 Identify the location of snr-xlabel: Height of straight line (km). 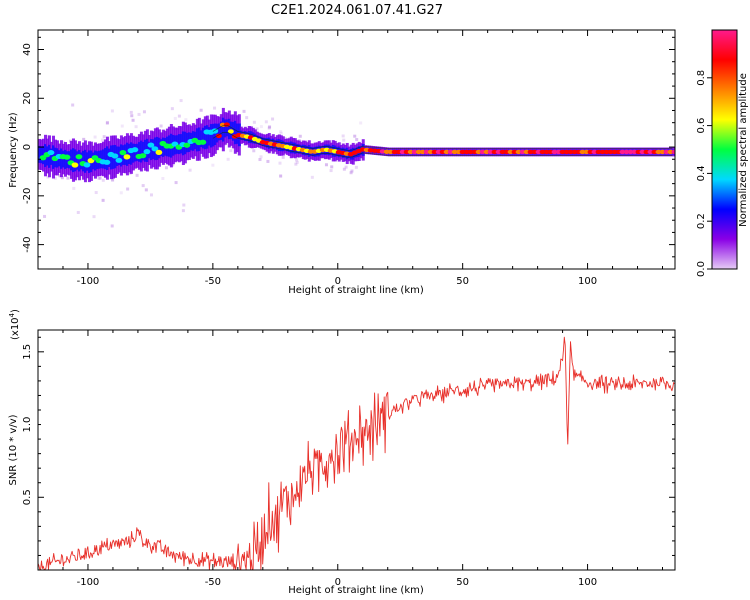
(356, 590).